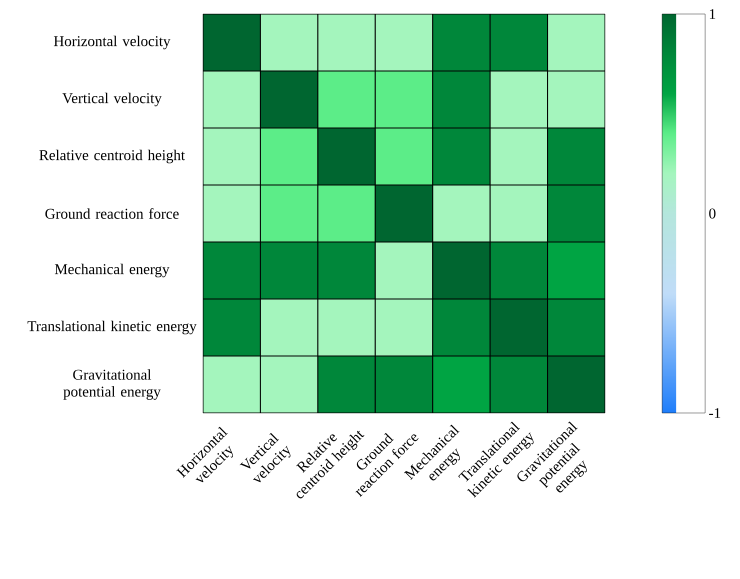 The height and width of the screenshot is (579, 740). I want to click on y-tick-label: Horizontal velocity, so click(112, 43).